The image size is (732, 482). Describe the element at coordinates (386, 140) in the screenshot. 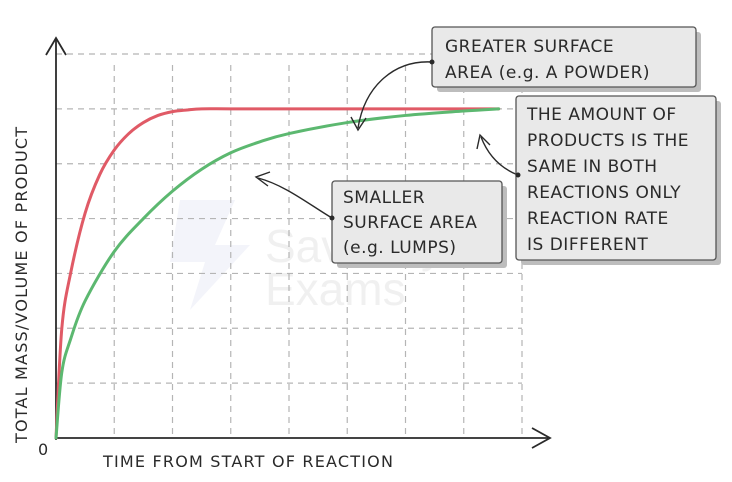

I see `annotation-arrows` at that location.